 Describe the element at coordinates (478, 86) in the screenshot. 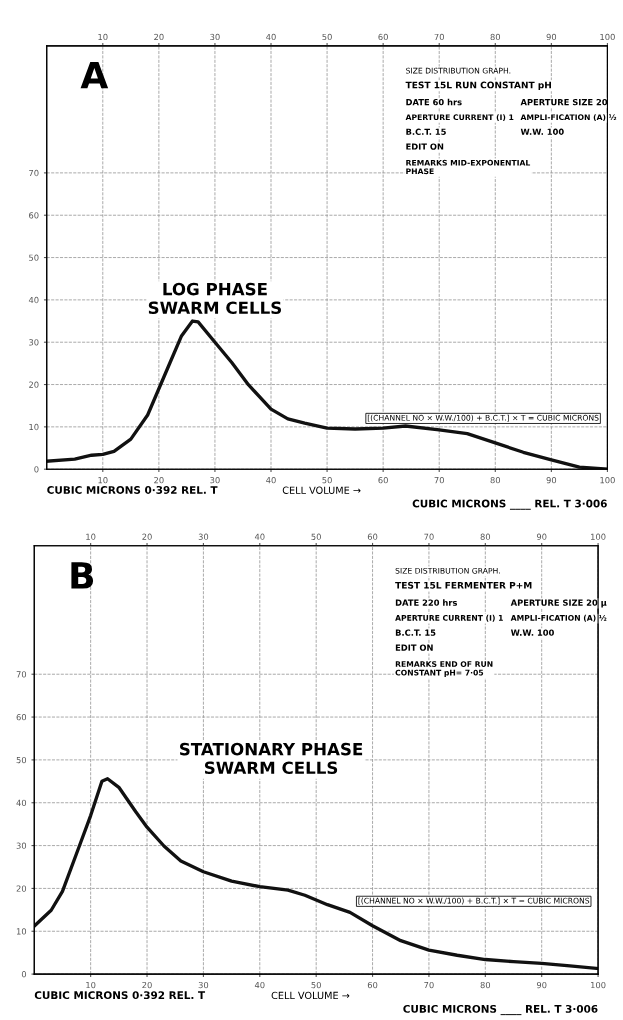

I see `annotation: TEST 15L RUN CONSTANT pH` at that location.